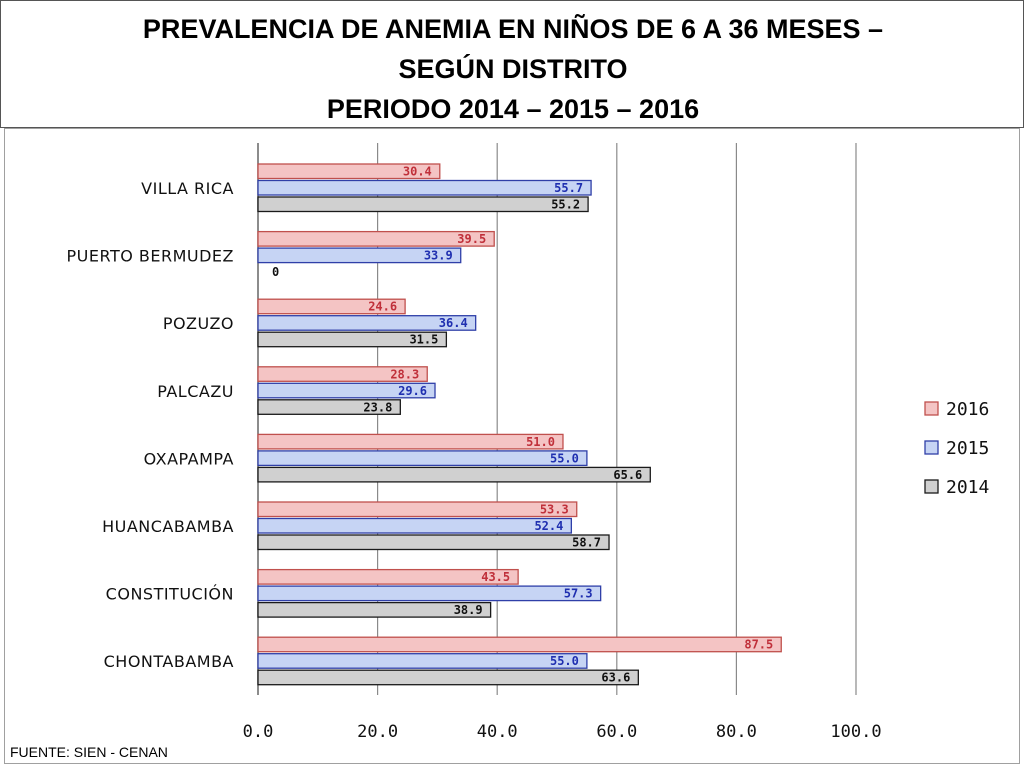 The width and height of the screenshot is (1024, 768). Describe the element at coordinates (89, 752) in the screenshot. I see `source-note: FUENTE: SIEN - CENAN` at that location.